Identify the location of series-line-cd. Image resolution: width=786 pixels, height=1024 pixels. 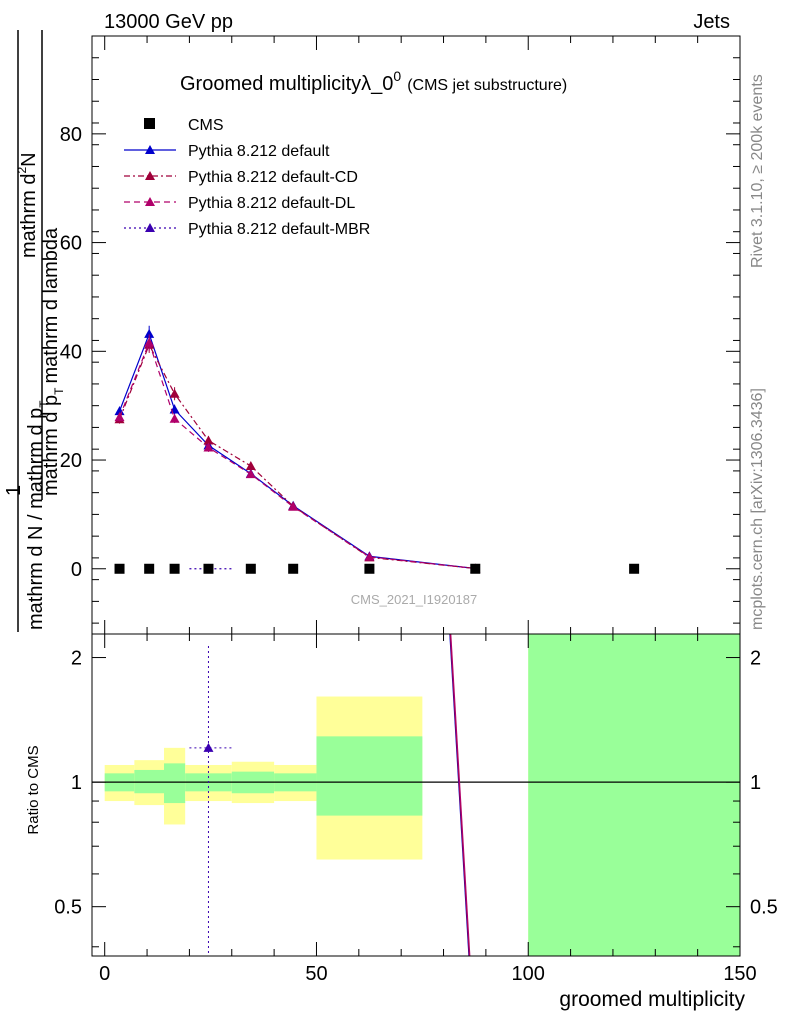
(297, 456).